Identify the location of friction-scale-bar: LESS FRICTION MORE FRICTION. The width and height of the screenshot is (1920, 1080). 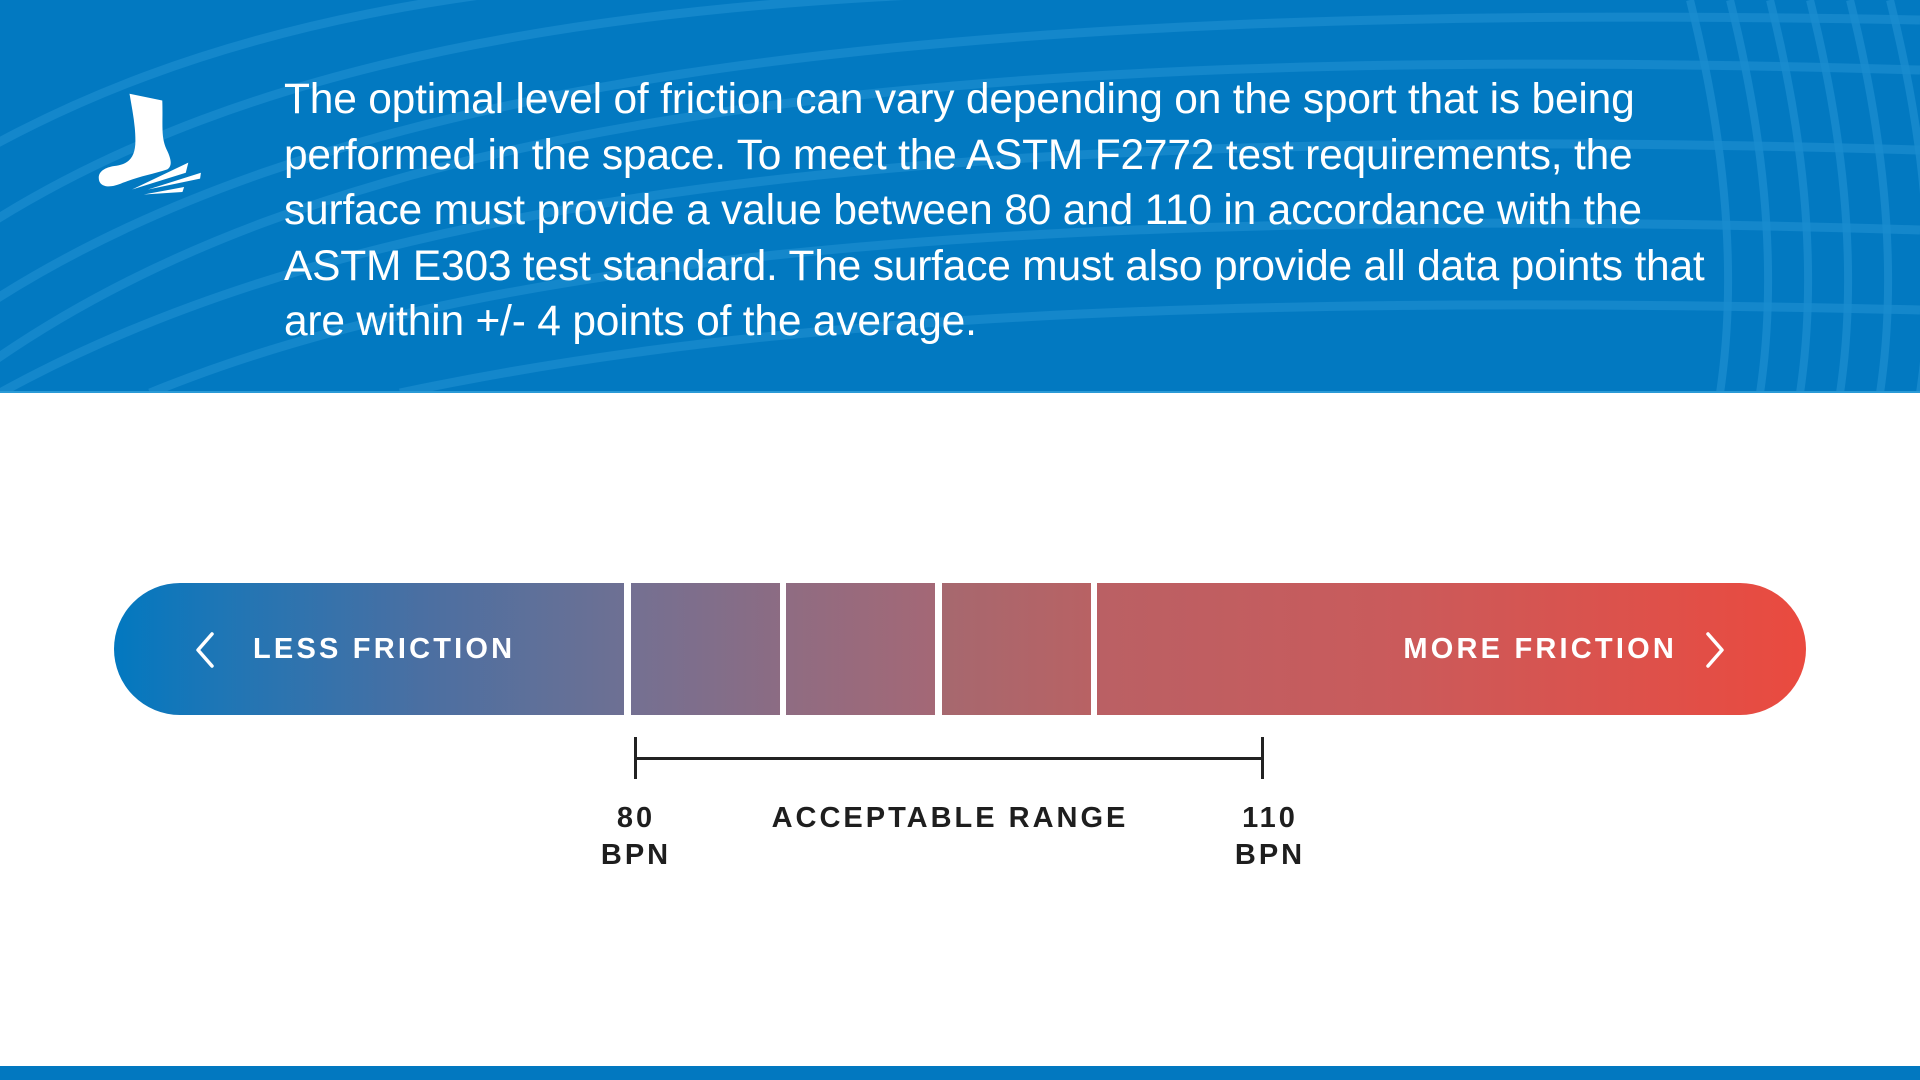
(960, 649).